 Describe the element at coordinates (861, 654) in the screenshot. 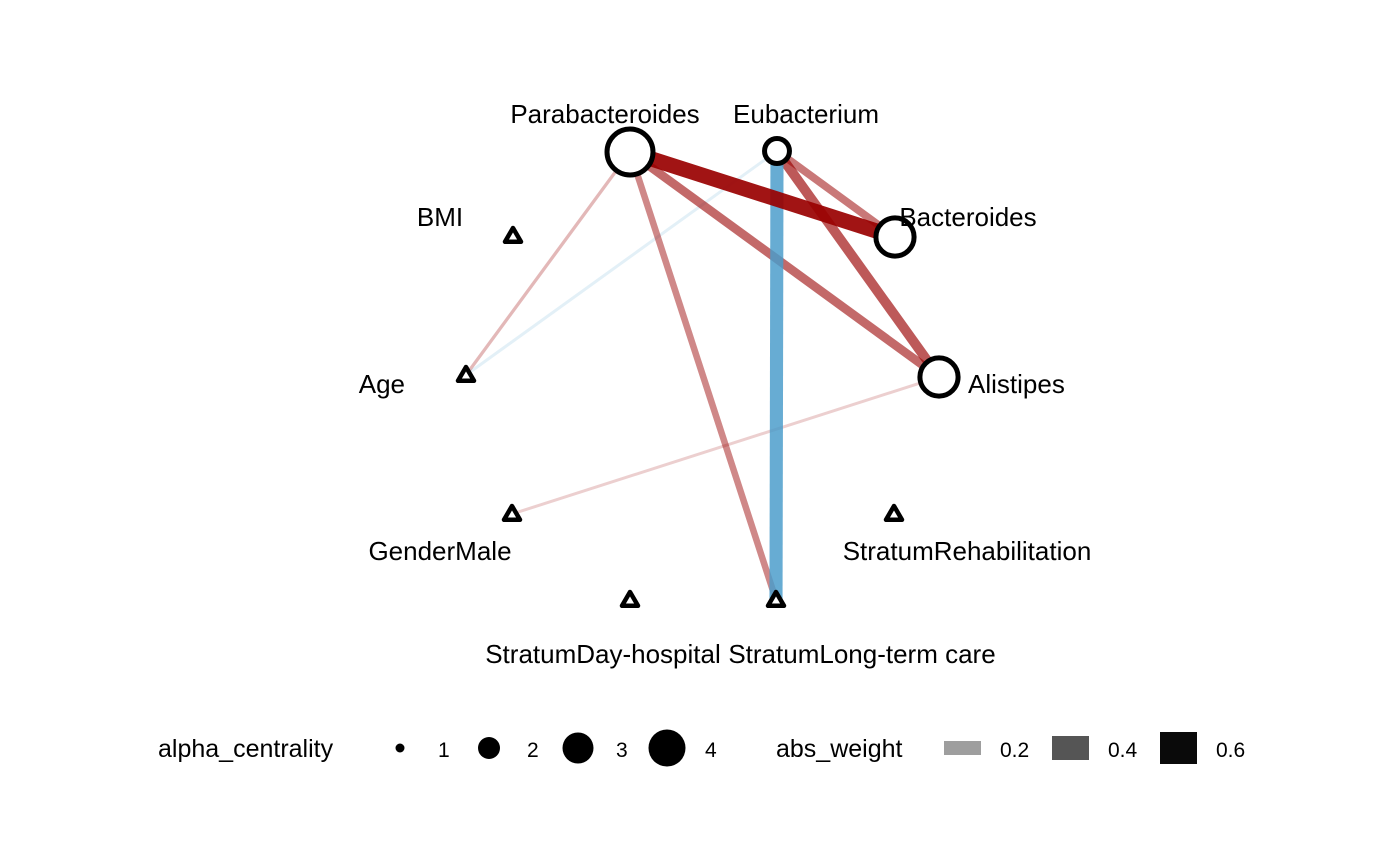

I see `node-label-stratumlongtermcare: StratumLong-term care` at that location.